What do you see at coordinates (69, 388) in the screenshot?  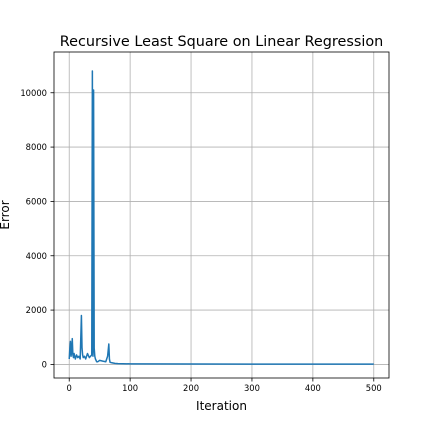 I see `x-tick-label: 0` at bounding box center [69, 388].